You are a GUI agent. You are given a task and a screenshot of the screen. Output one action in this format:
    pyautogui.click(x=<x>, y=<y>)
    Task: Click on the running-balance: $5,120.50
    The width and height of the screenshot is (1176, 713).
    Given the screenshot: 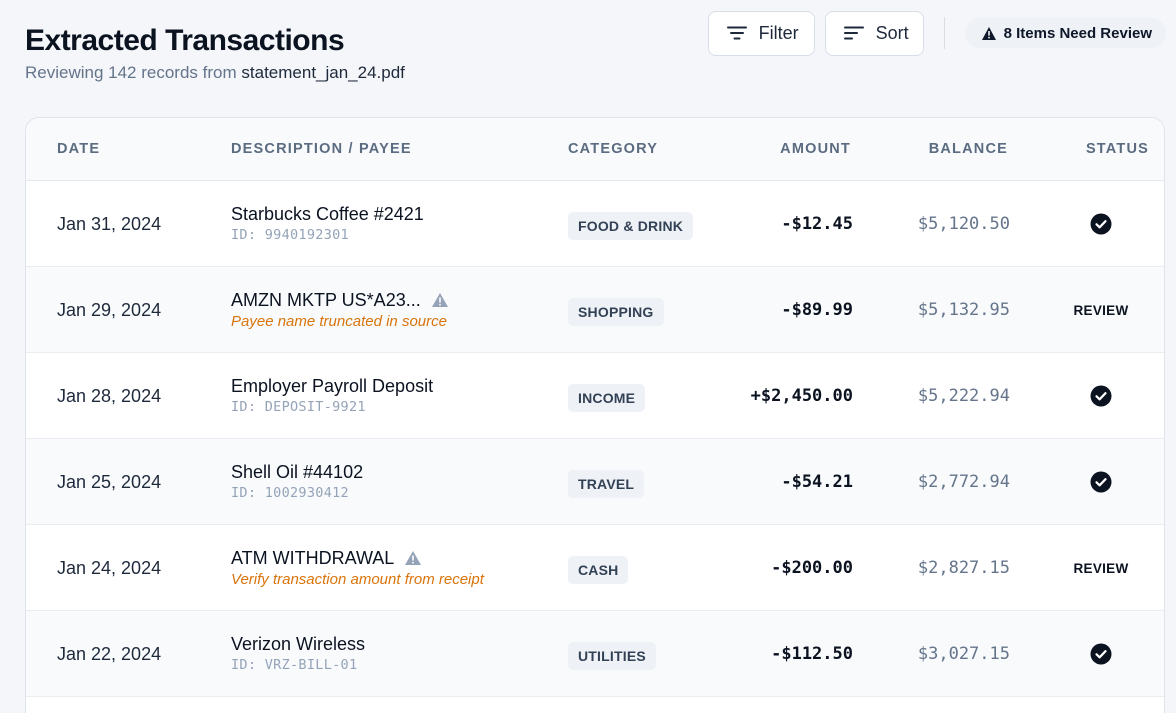 What is the action you would take?
    pyautogui.click(x=963, y=224)
    